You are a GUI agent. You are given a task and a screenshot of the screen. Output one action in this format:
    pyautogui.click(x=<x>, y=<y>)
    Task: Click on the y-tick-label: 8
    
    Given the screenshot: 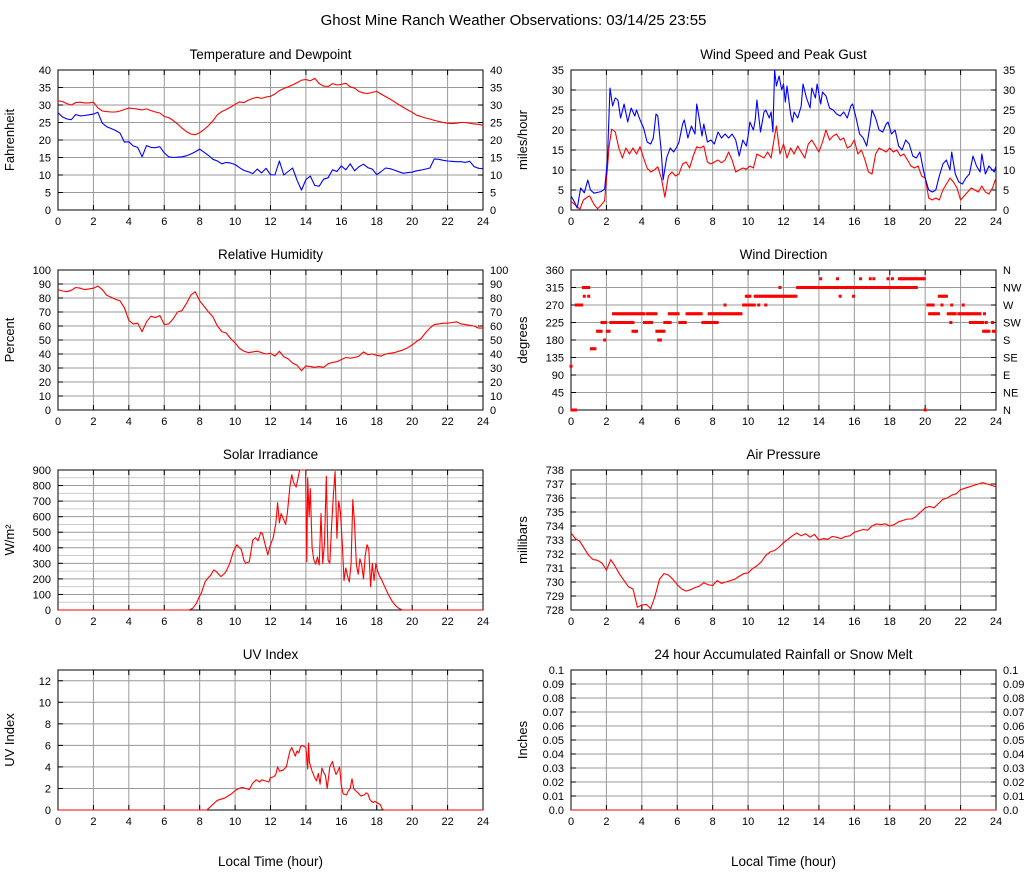 What is the action you would take?
    pyautogui.click(x=48, y=725)
    